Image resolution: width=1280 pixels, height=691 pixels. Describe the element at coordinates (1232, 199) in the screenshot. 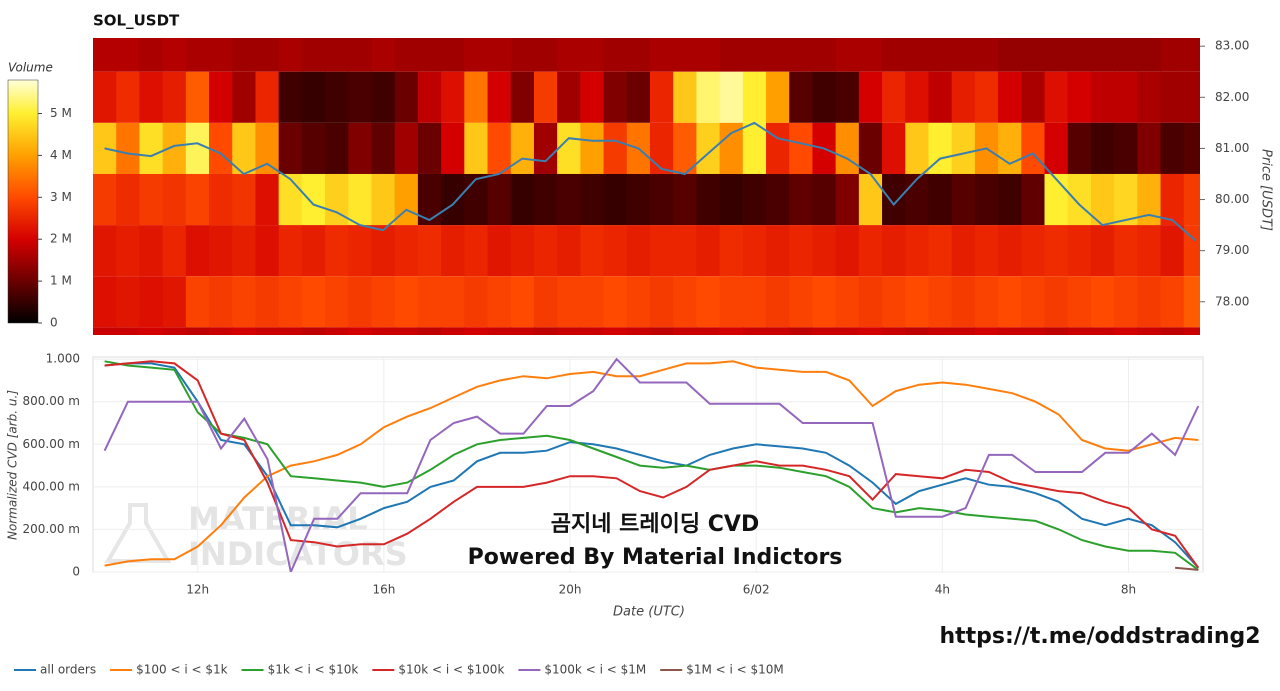

I see `y2-tick-label: 80.00` at that location.